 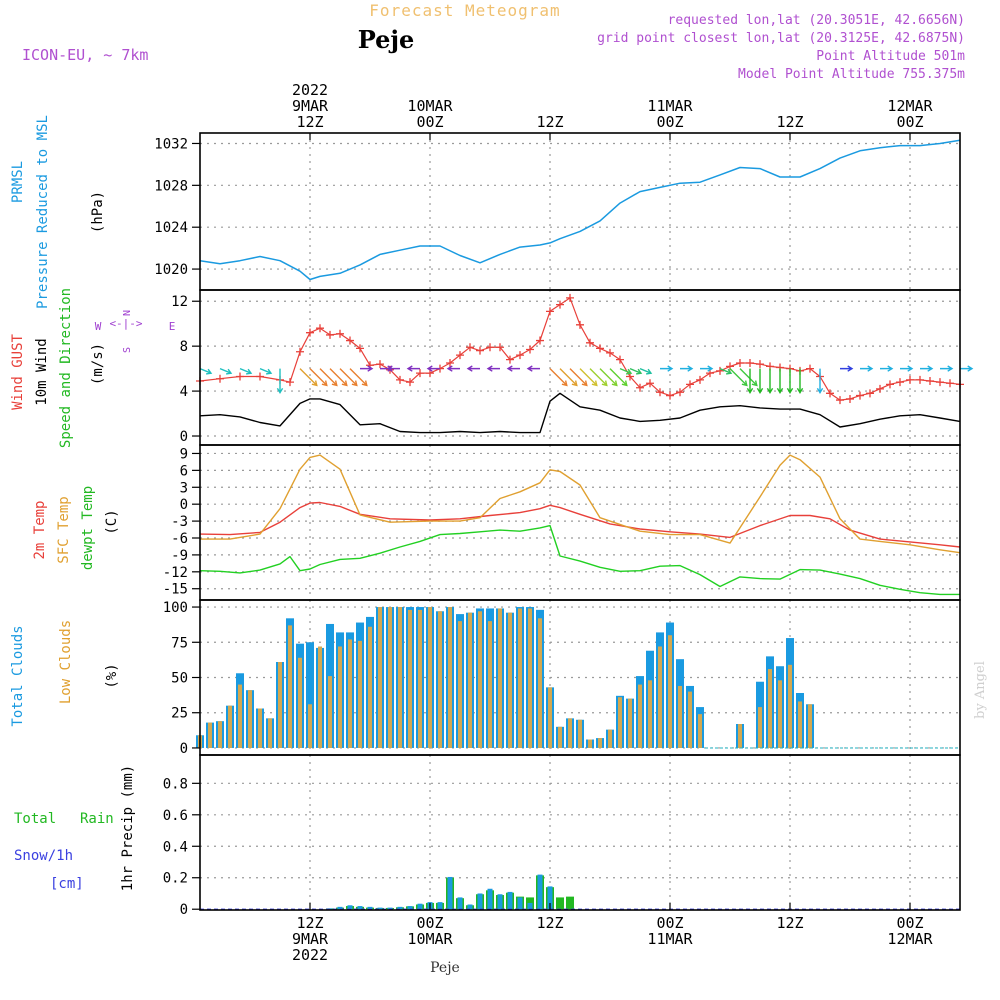 I want to click on requested-location: requested lon,lat (20.3051E, 42.6656N), so click(x=816, y=20).